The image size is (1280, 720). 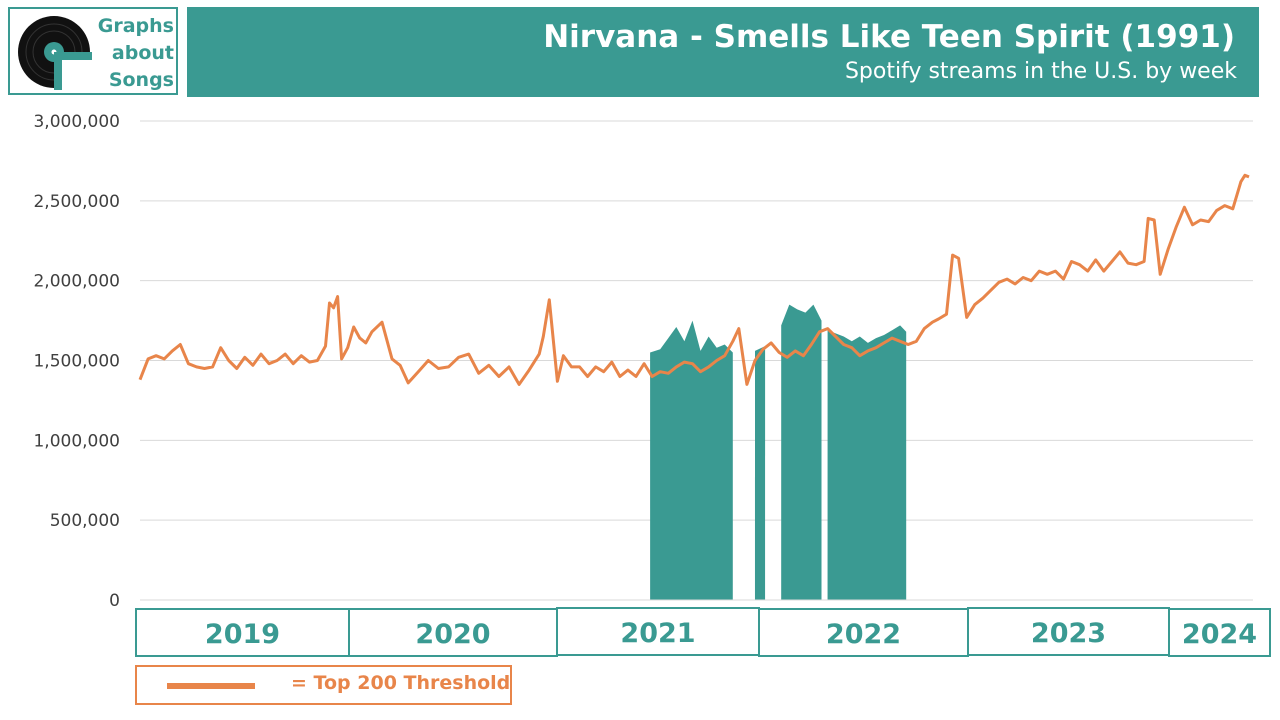 I want to click on y-tick-label: 1,000,000, so click(x=76, y=441).